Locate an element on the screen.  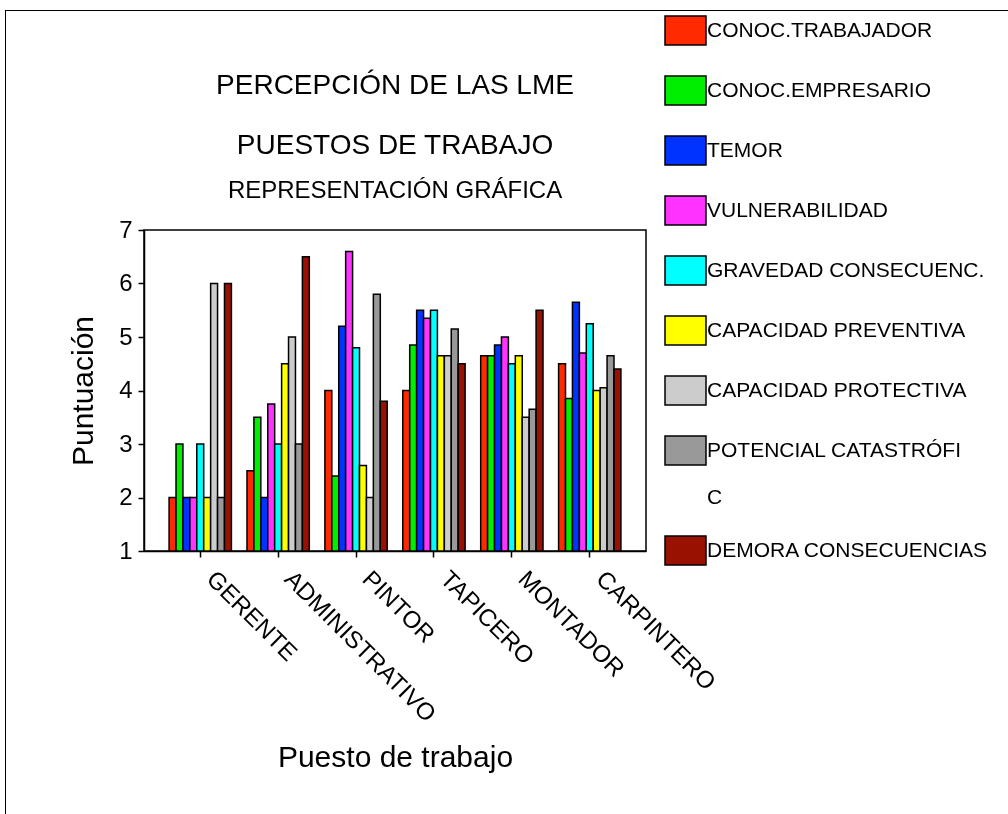
legend-label: POTENCIAL CATASTRÓFIC is located at coordinates (834, 472).